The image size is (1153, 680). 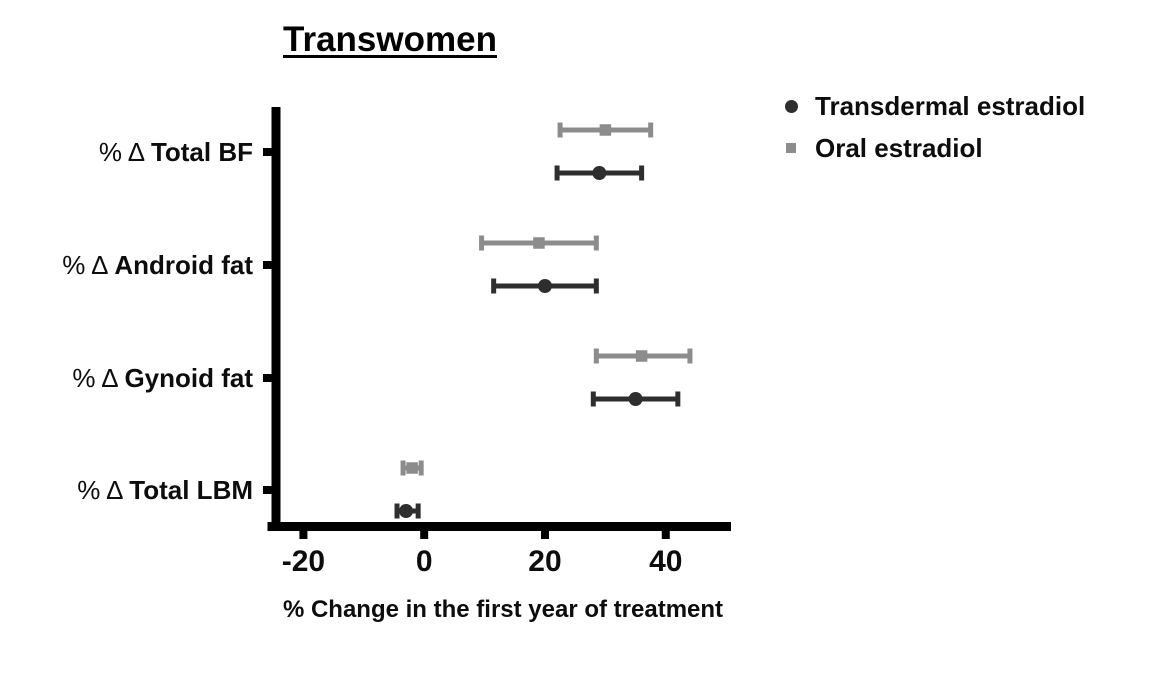 I want to click on x-tick-label: 20, so click(x=544, y=561).